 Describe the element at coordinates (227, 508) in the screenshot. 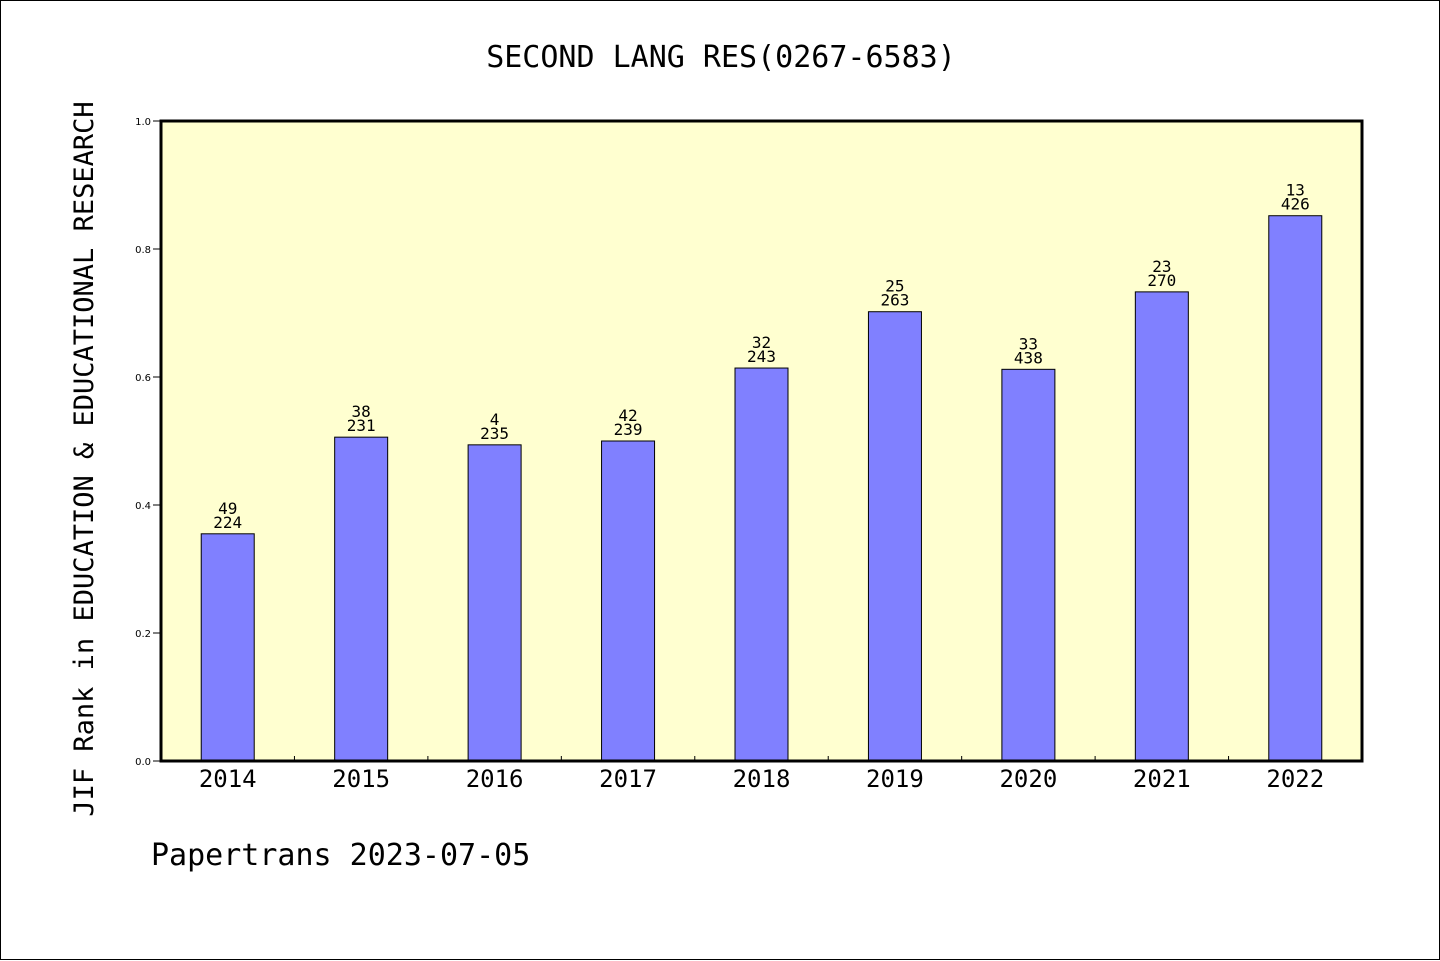

I see `bar-rank-label-2014: 49` at that location.